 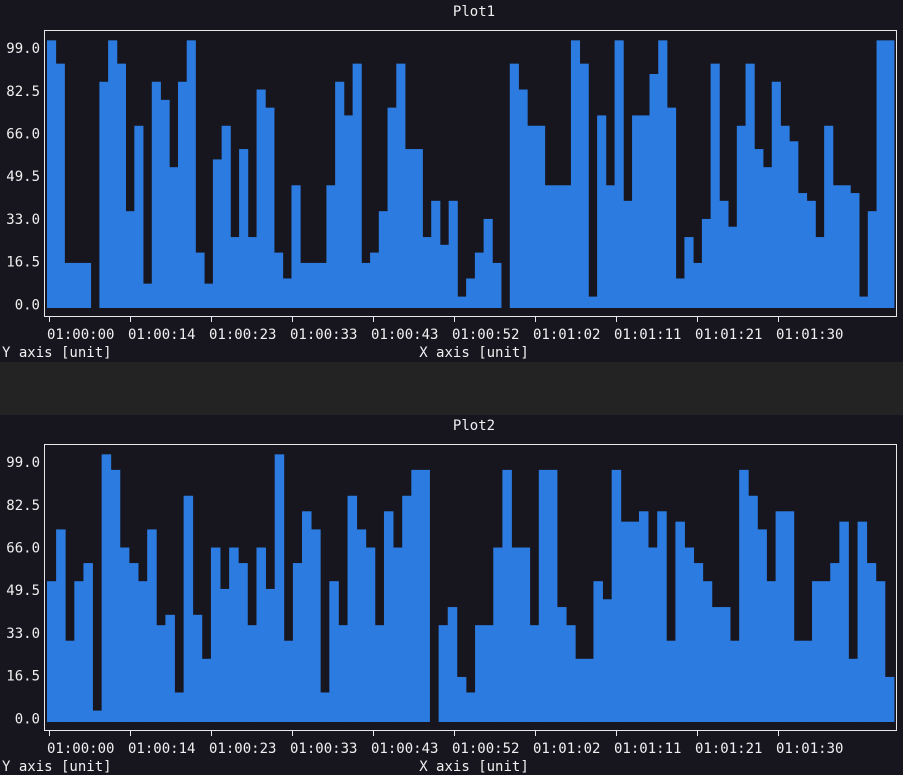 I want to click on plot2-x-tick-label: 01:00:23, so click(x=242, y=749).